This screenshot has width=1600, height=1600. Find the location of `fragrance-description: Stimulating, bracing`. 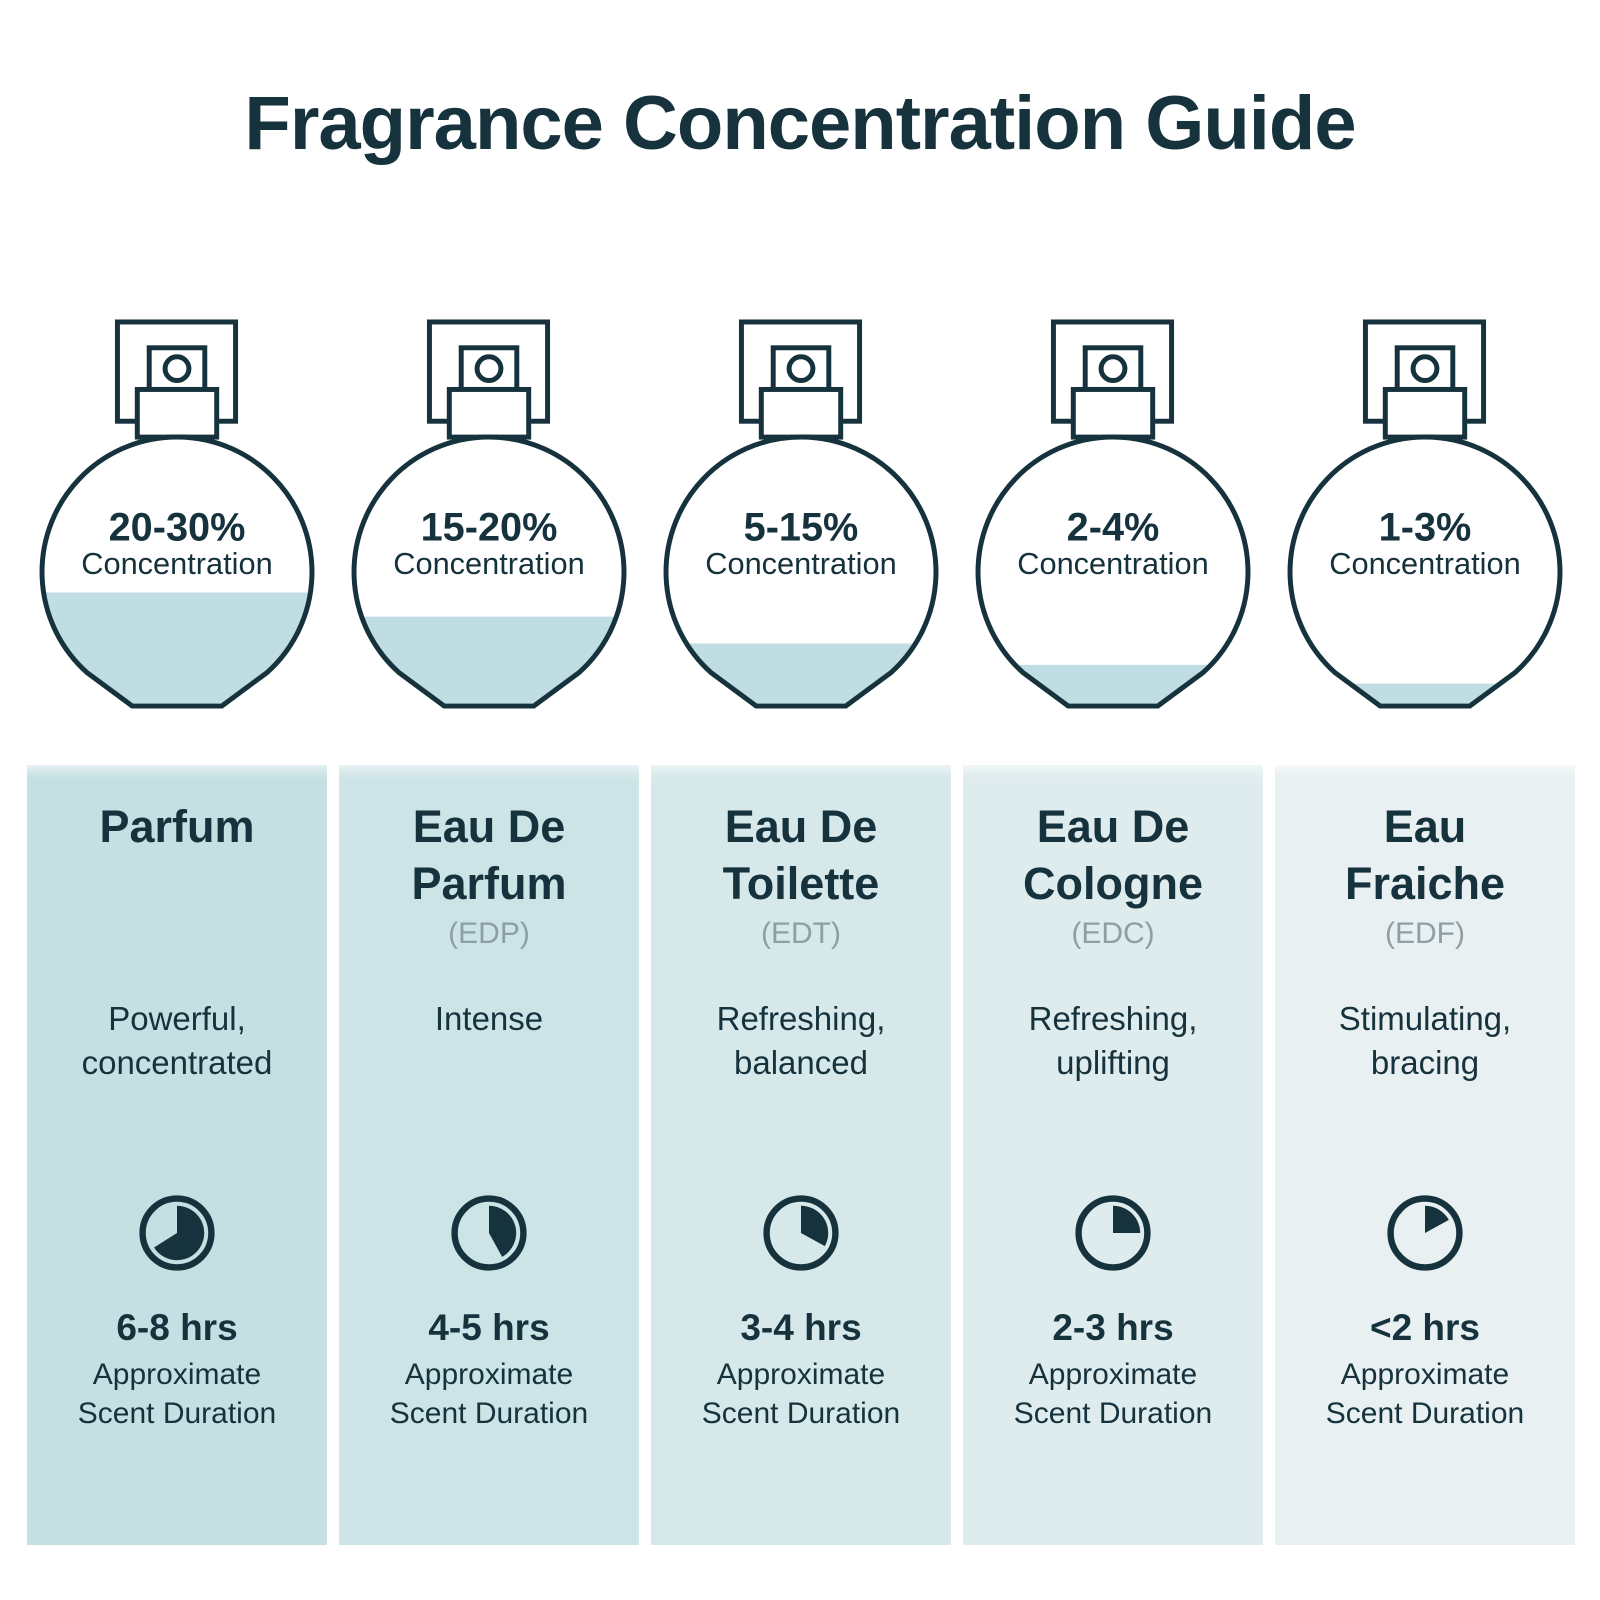

fragrance-description: Stimulating, bracing is located at coordinates (1425, 1040).